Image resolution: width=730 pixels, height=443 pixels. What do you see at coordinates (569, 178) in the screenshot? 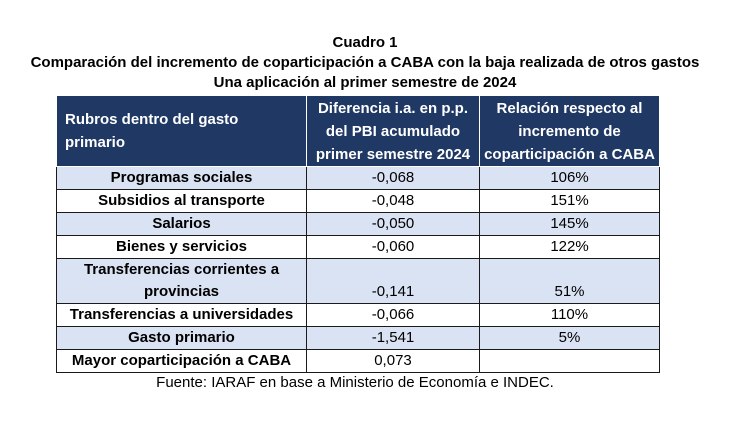
I see `row-relacion: 106%` at bounding box center [569, 178].